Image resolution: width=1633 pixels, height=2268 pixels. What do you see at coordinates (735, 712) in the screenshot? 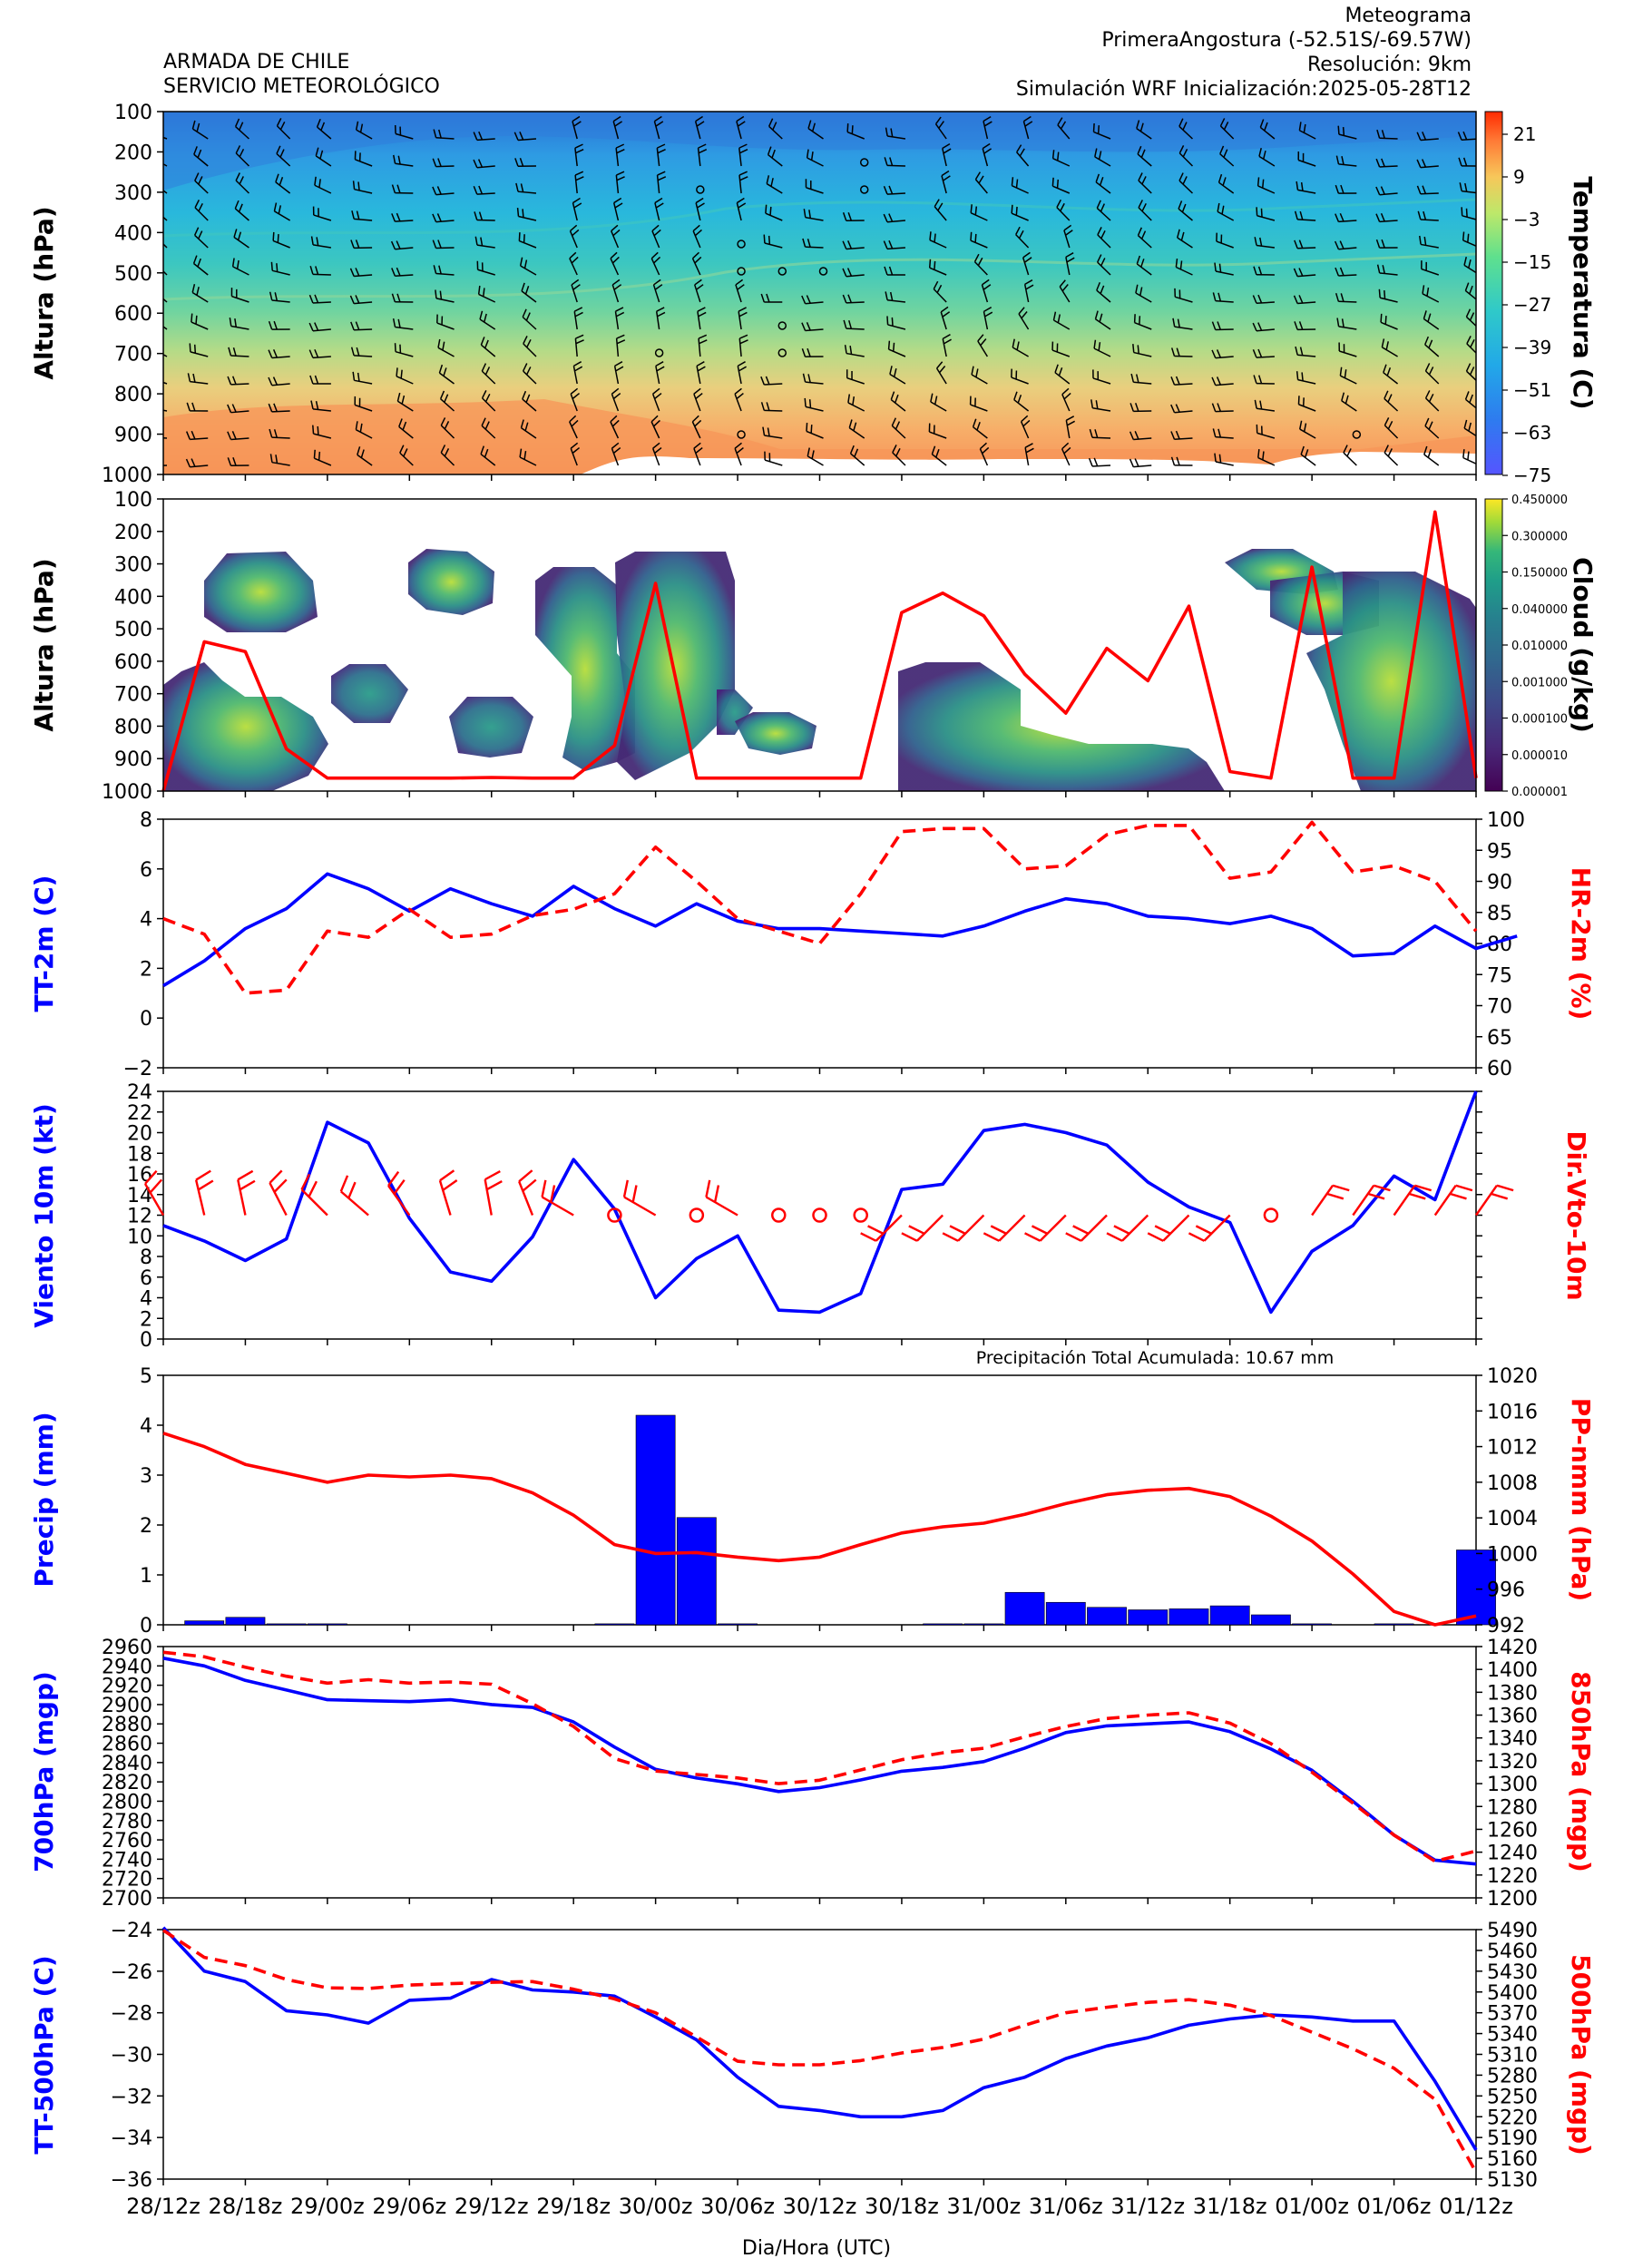
I see `cloud-contour-region` at bounding box center [735, 712].